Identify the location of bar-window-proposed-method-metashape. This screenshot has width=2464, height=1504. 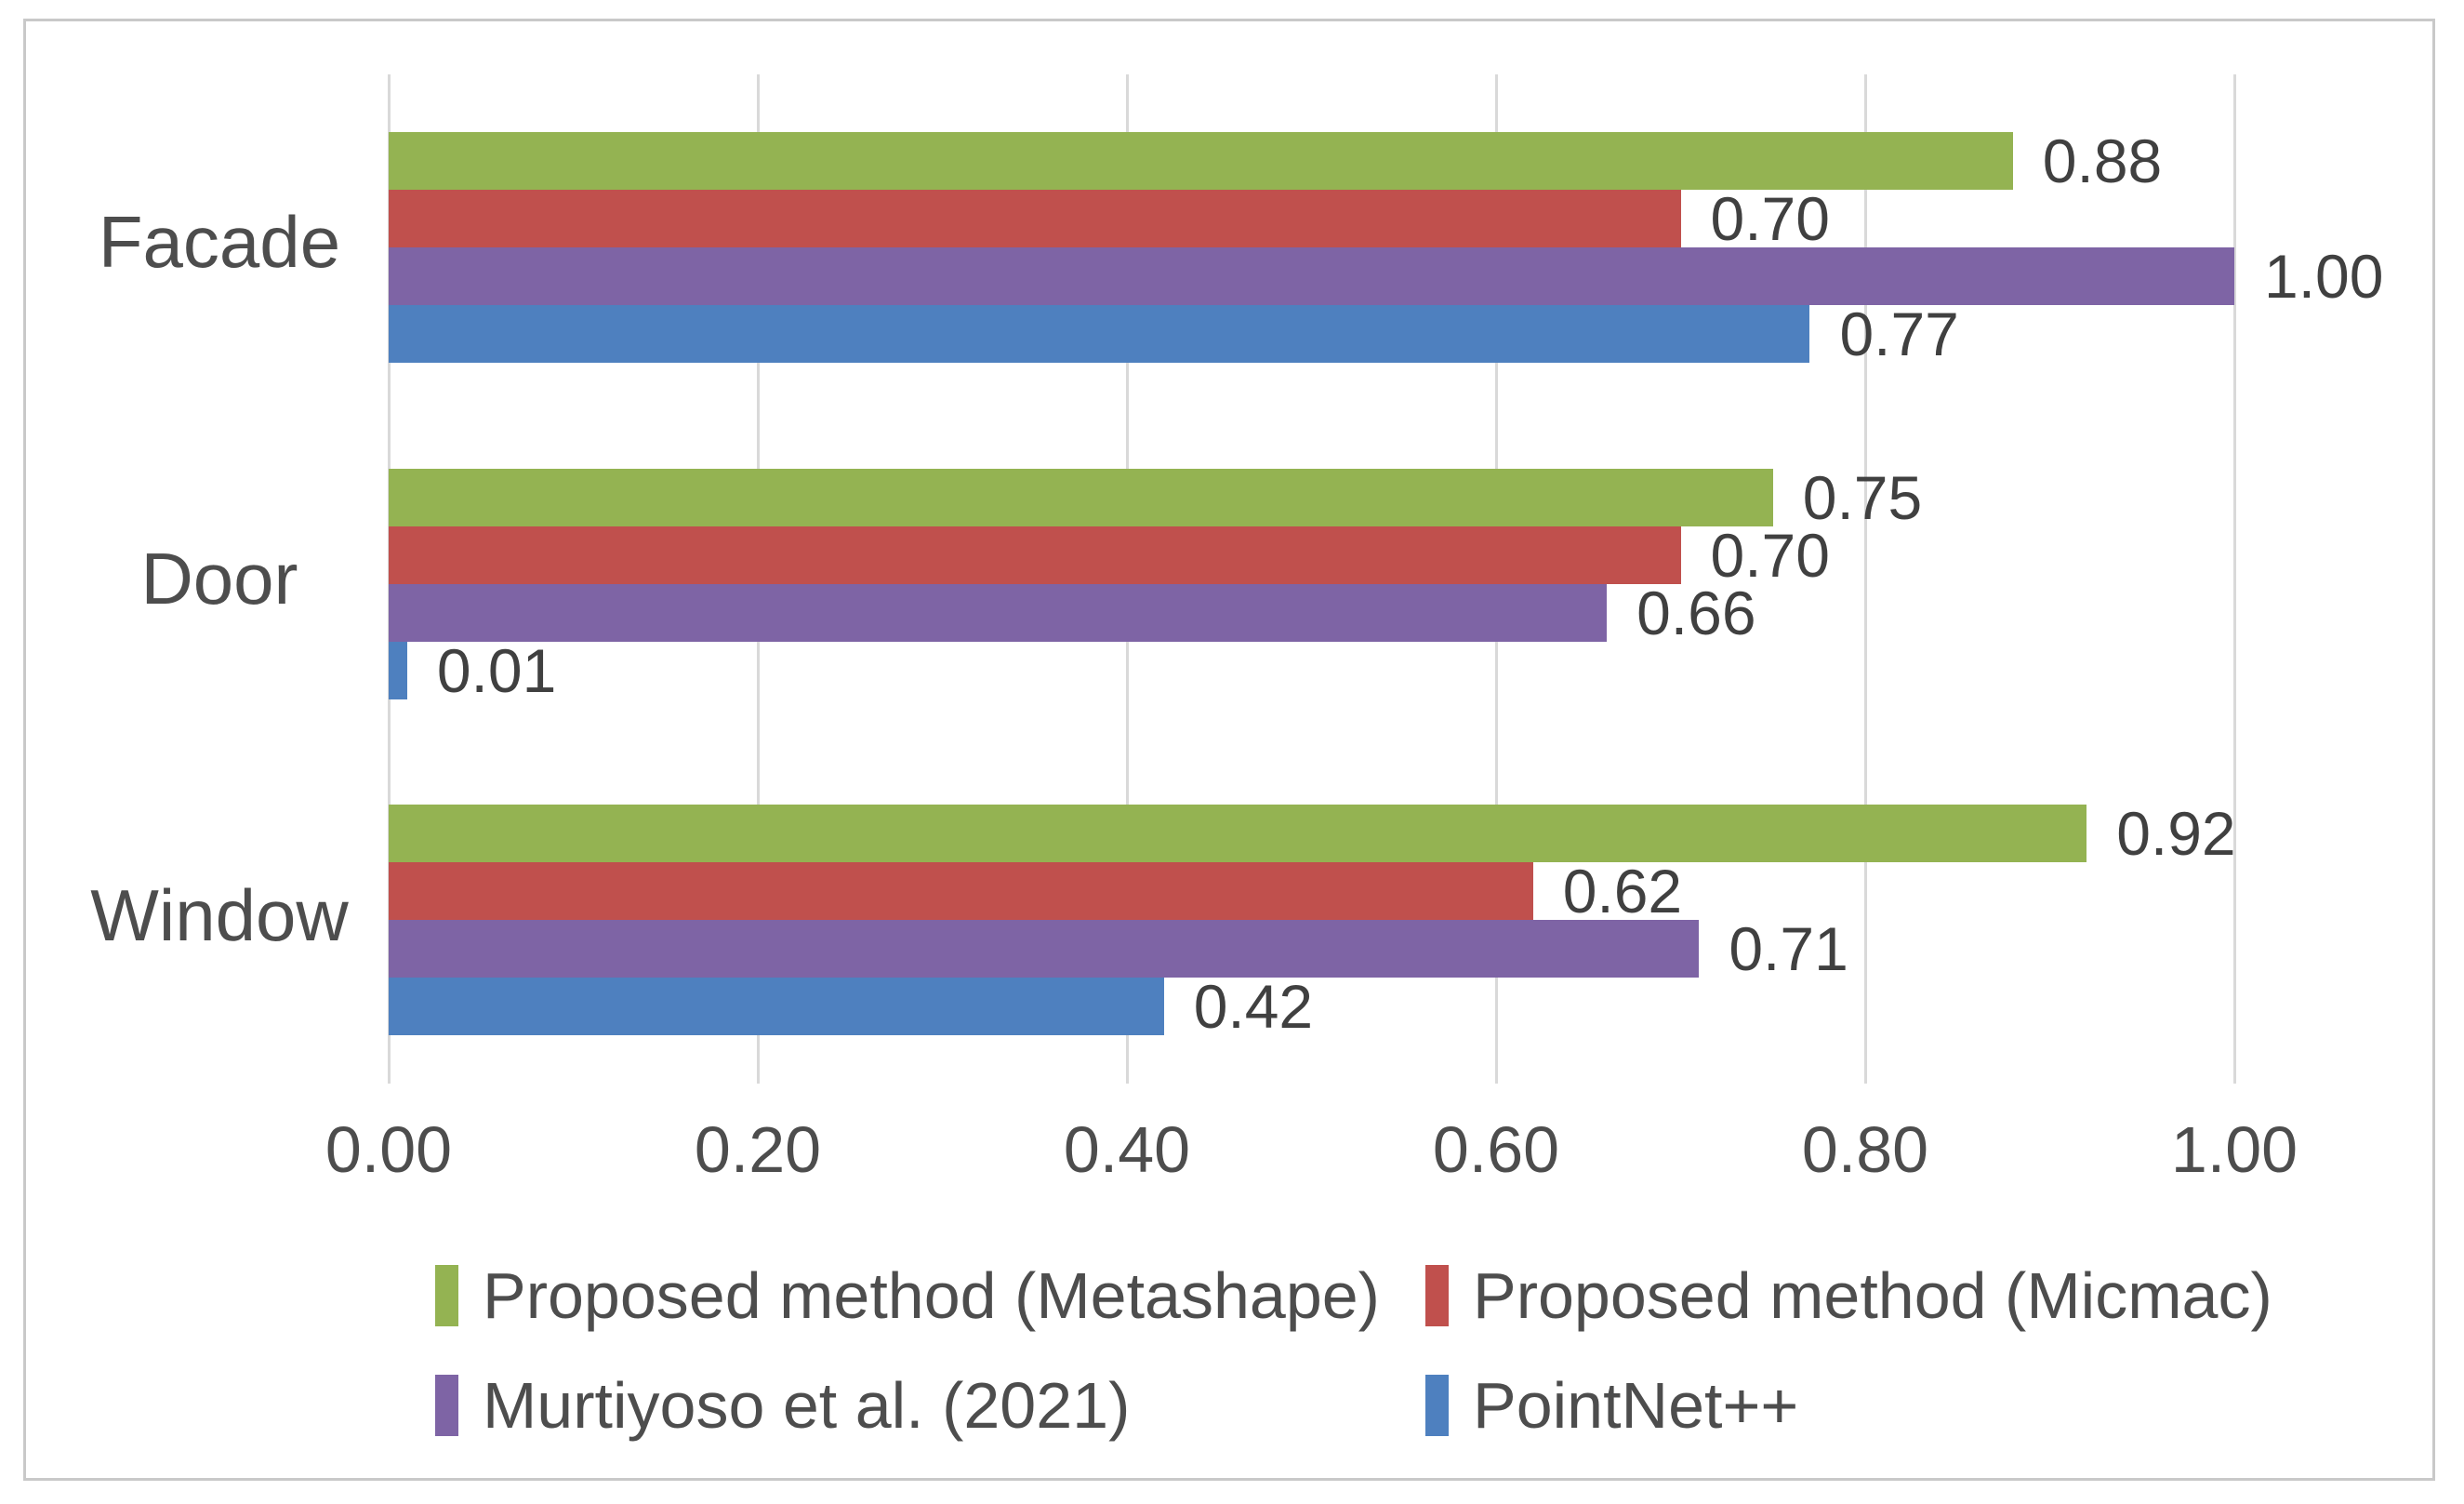
(1238, 834).